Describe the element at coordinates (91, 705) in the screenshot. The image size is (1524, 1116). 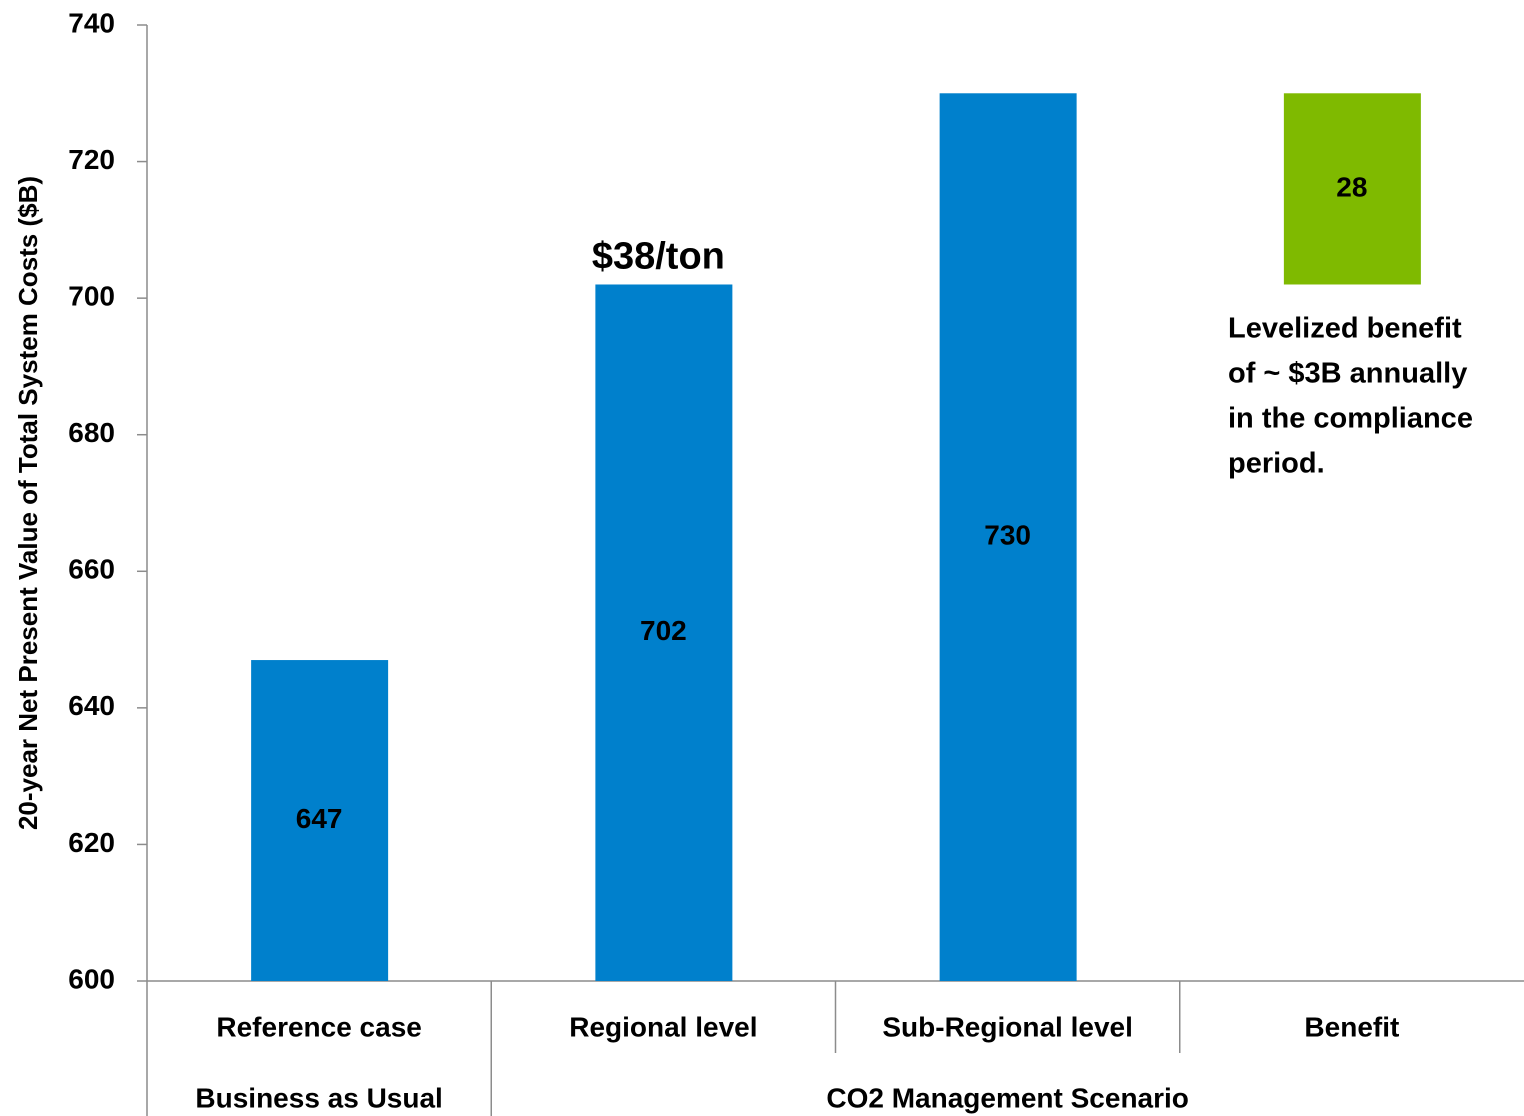
I see `y-tick-label: 640` at that location.